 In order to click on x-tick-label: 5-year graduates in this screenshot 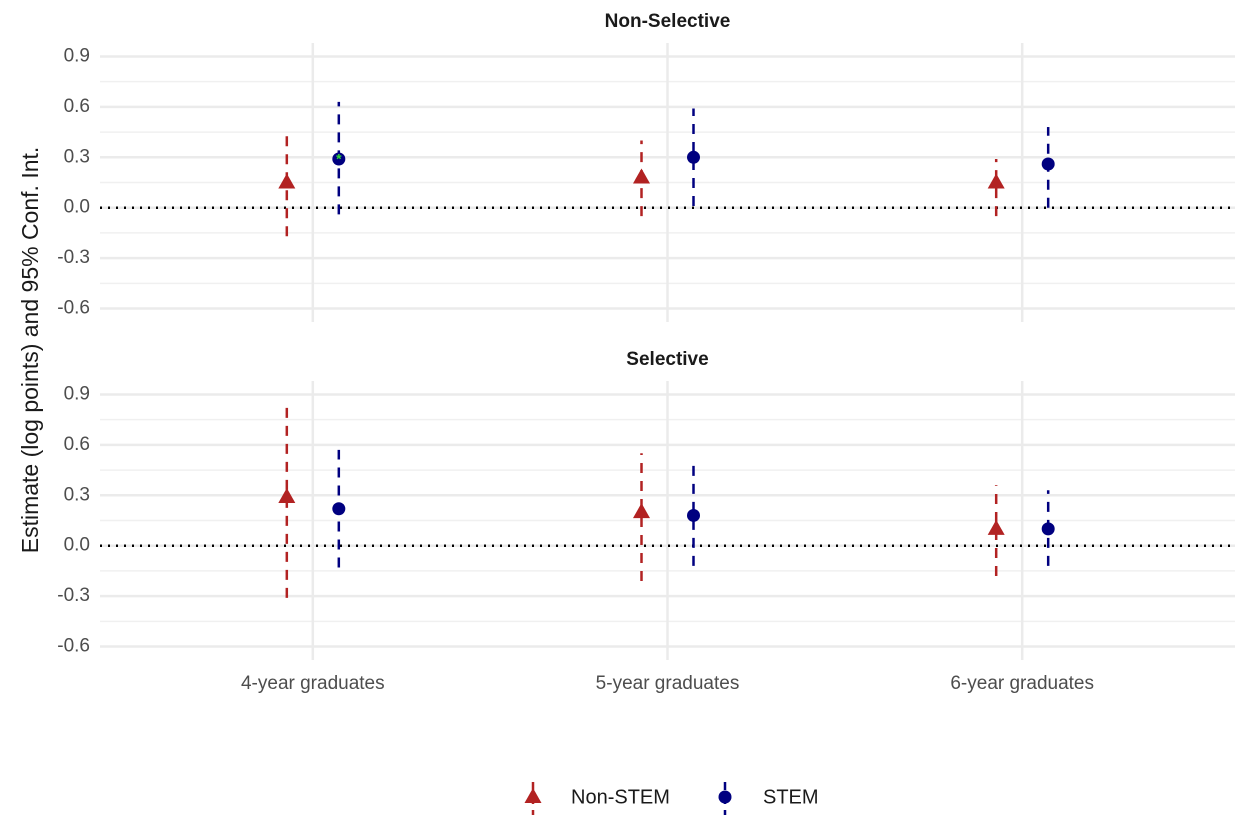, I will do `click(668, 683)`.